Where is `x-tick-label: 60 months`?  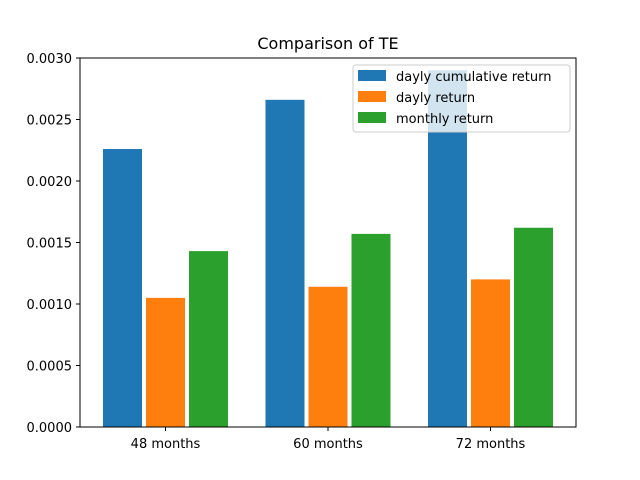
x-tick-label: 60 months is located at coordinates (328, 444).